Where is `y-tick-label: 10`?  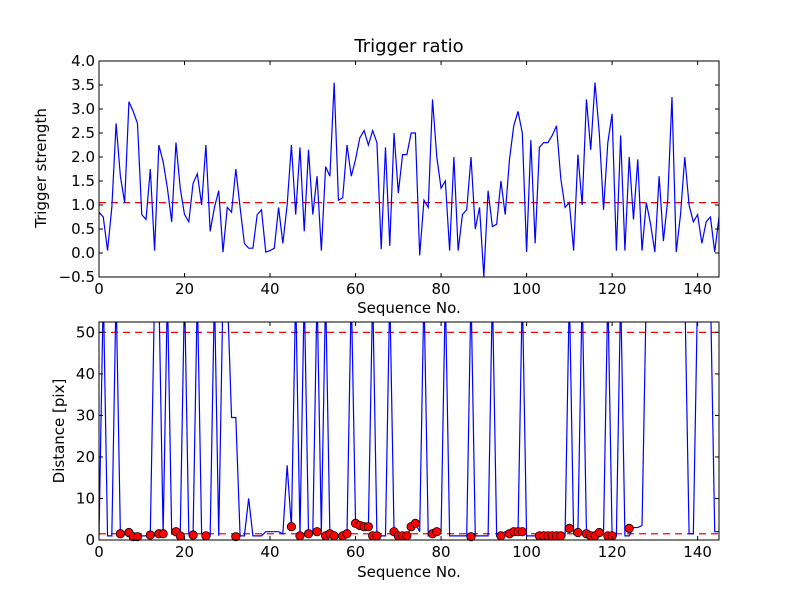
y-tick-label: 10 is located at coordinates (85, 498).